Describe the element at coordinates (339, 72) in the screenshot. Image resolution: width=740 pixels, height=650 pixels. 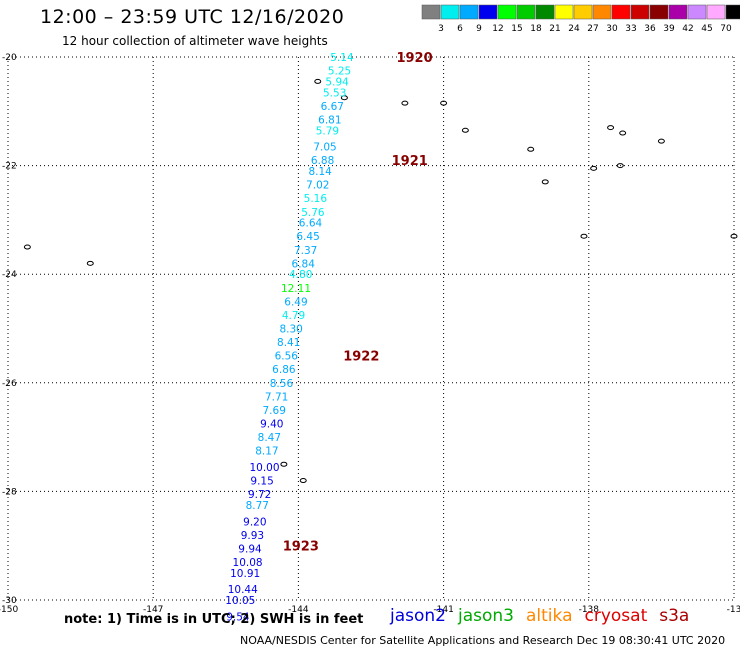
I see `wave-height-value: 5.25` at that location.